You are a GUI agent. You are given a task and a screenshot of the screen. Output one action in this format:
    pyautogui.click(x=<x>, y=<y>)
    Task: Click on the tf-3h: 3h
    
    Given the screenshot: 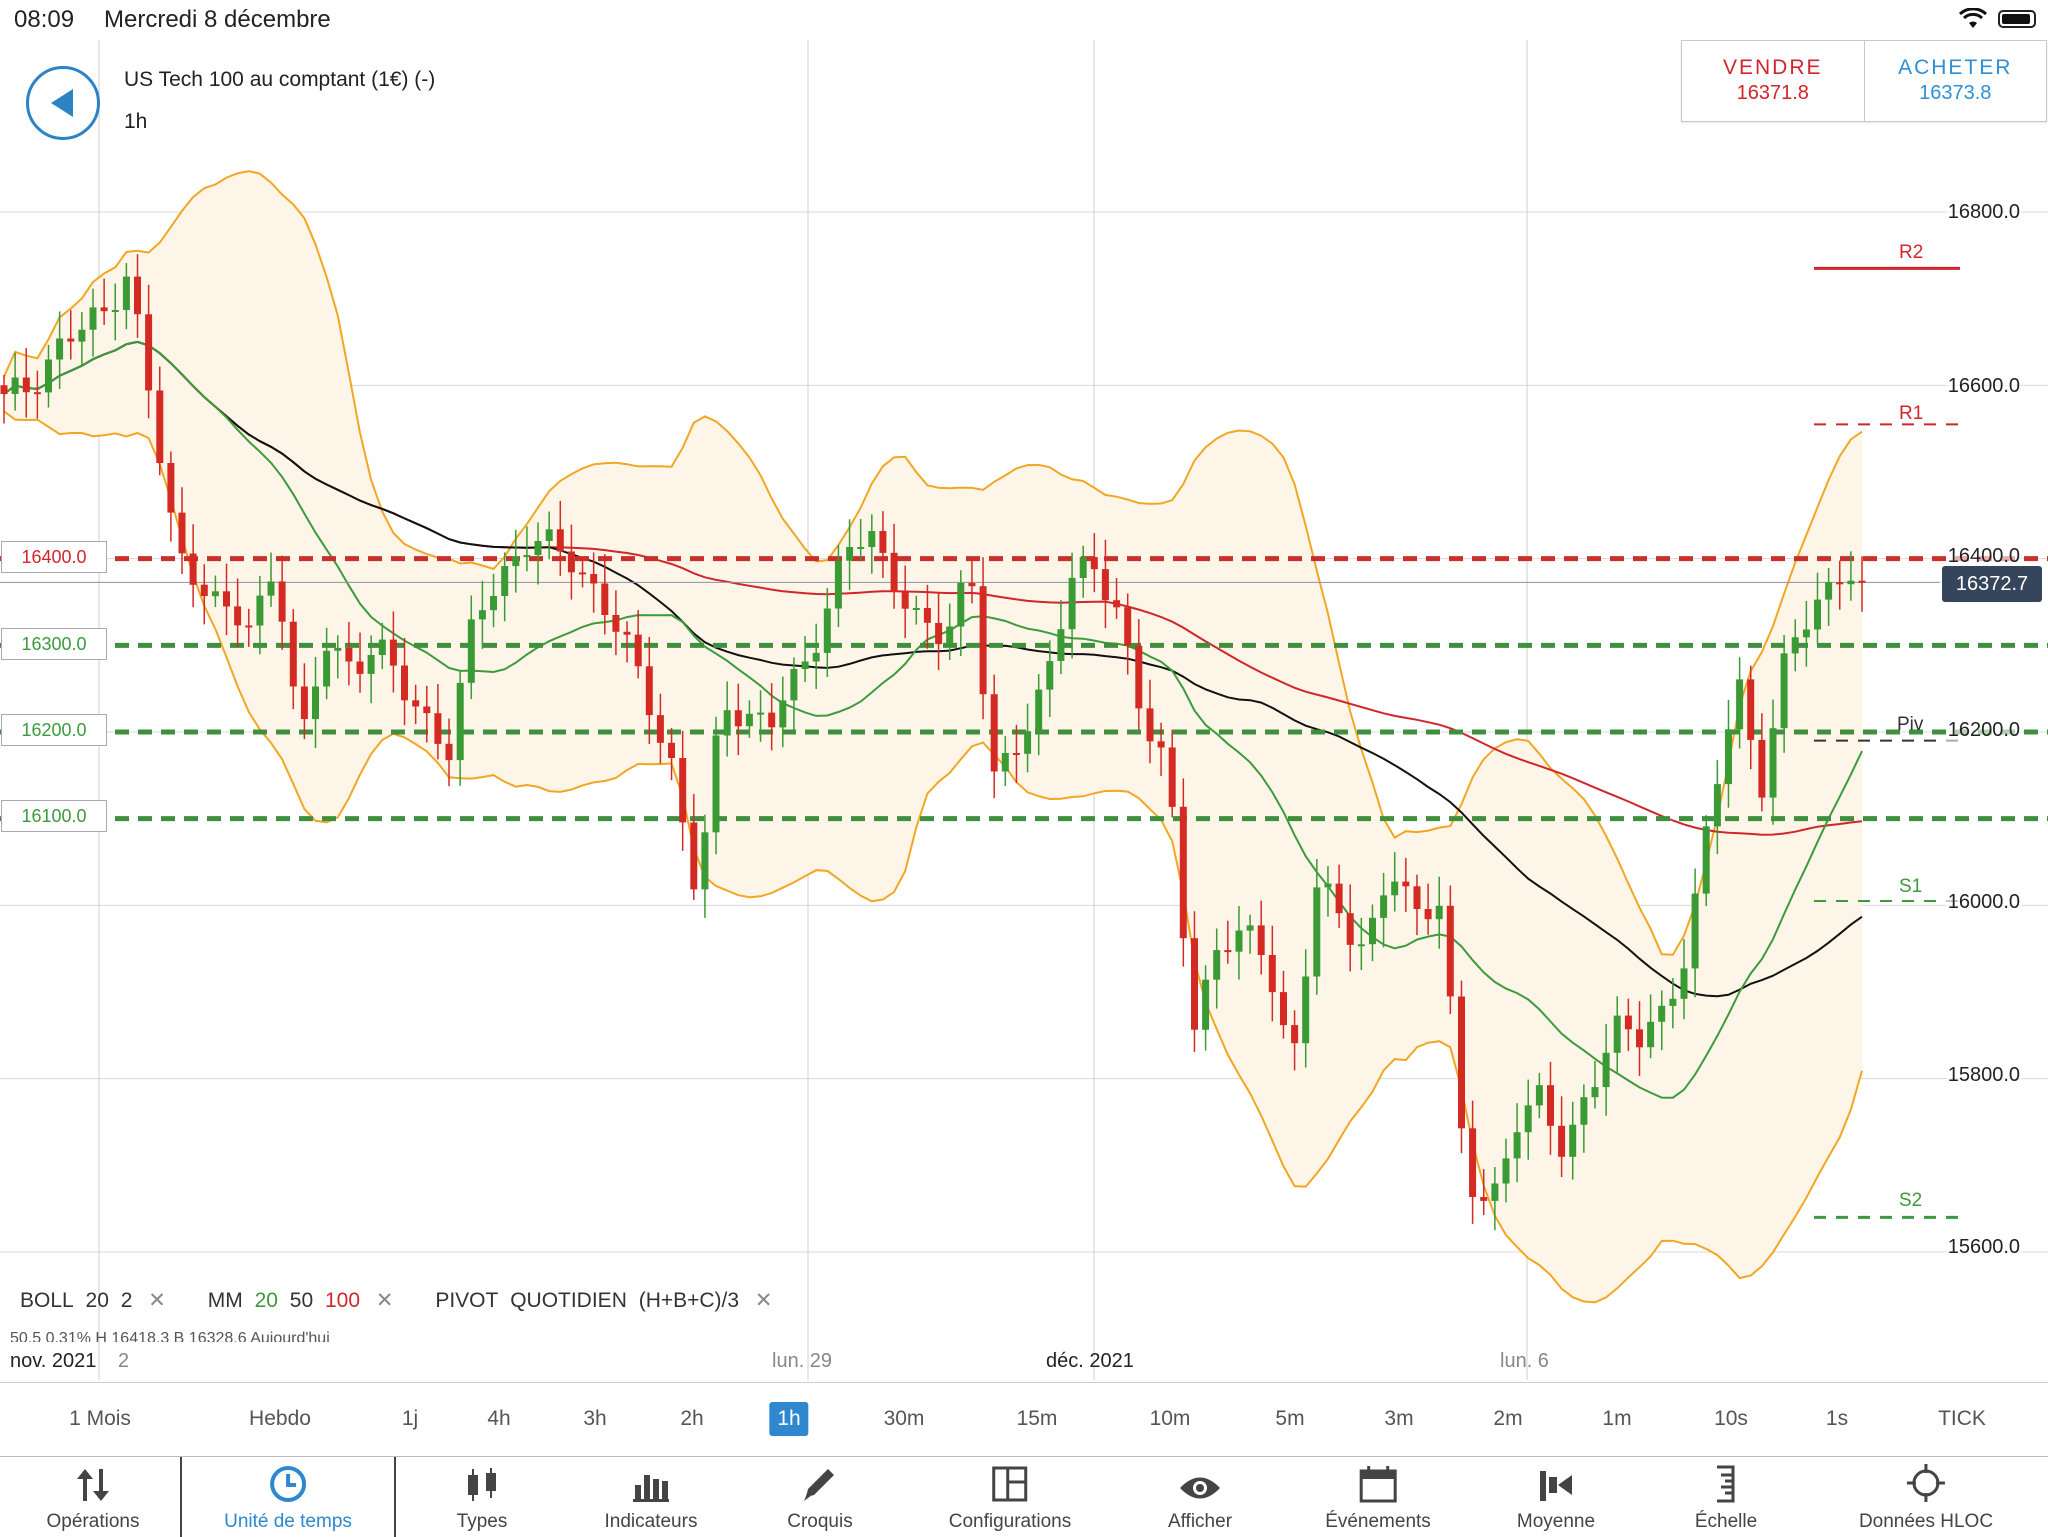 What is the action you would take?
    pyautogui.click(x=595, y=1418)
    